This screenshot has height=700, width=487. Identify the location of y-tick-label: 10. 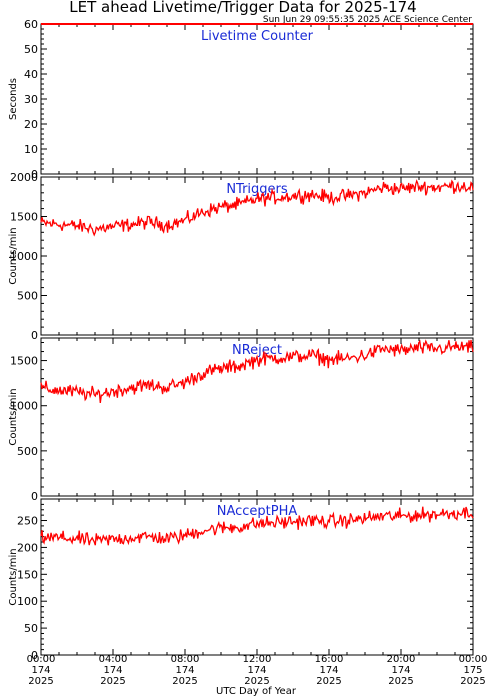
(31, 149).